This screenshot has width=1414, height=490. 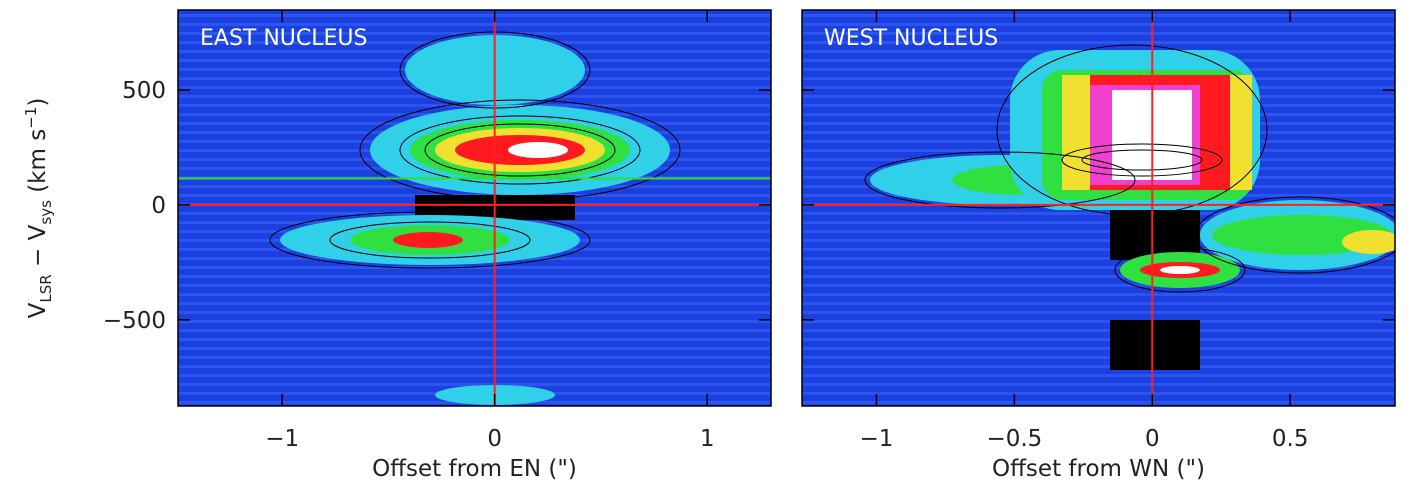 I want to click on y-label-part: sys, so click(x=46, y=212).